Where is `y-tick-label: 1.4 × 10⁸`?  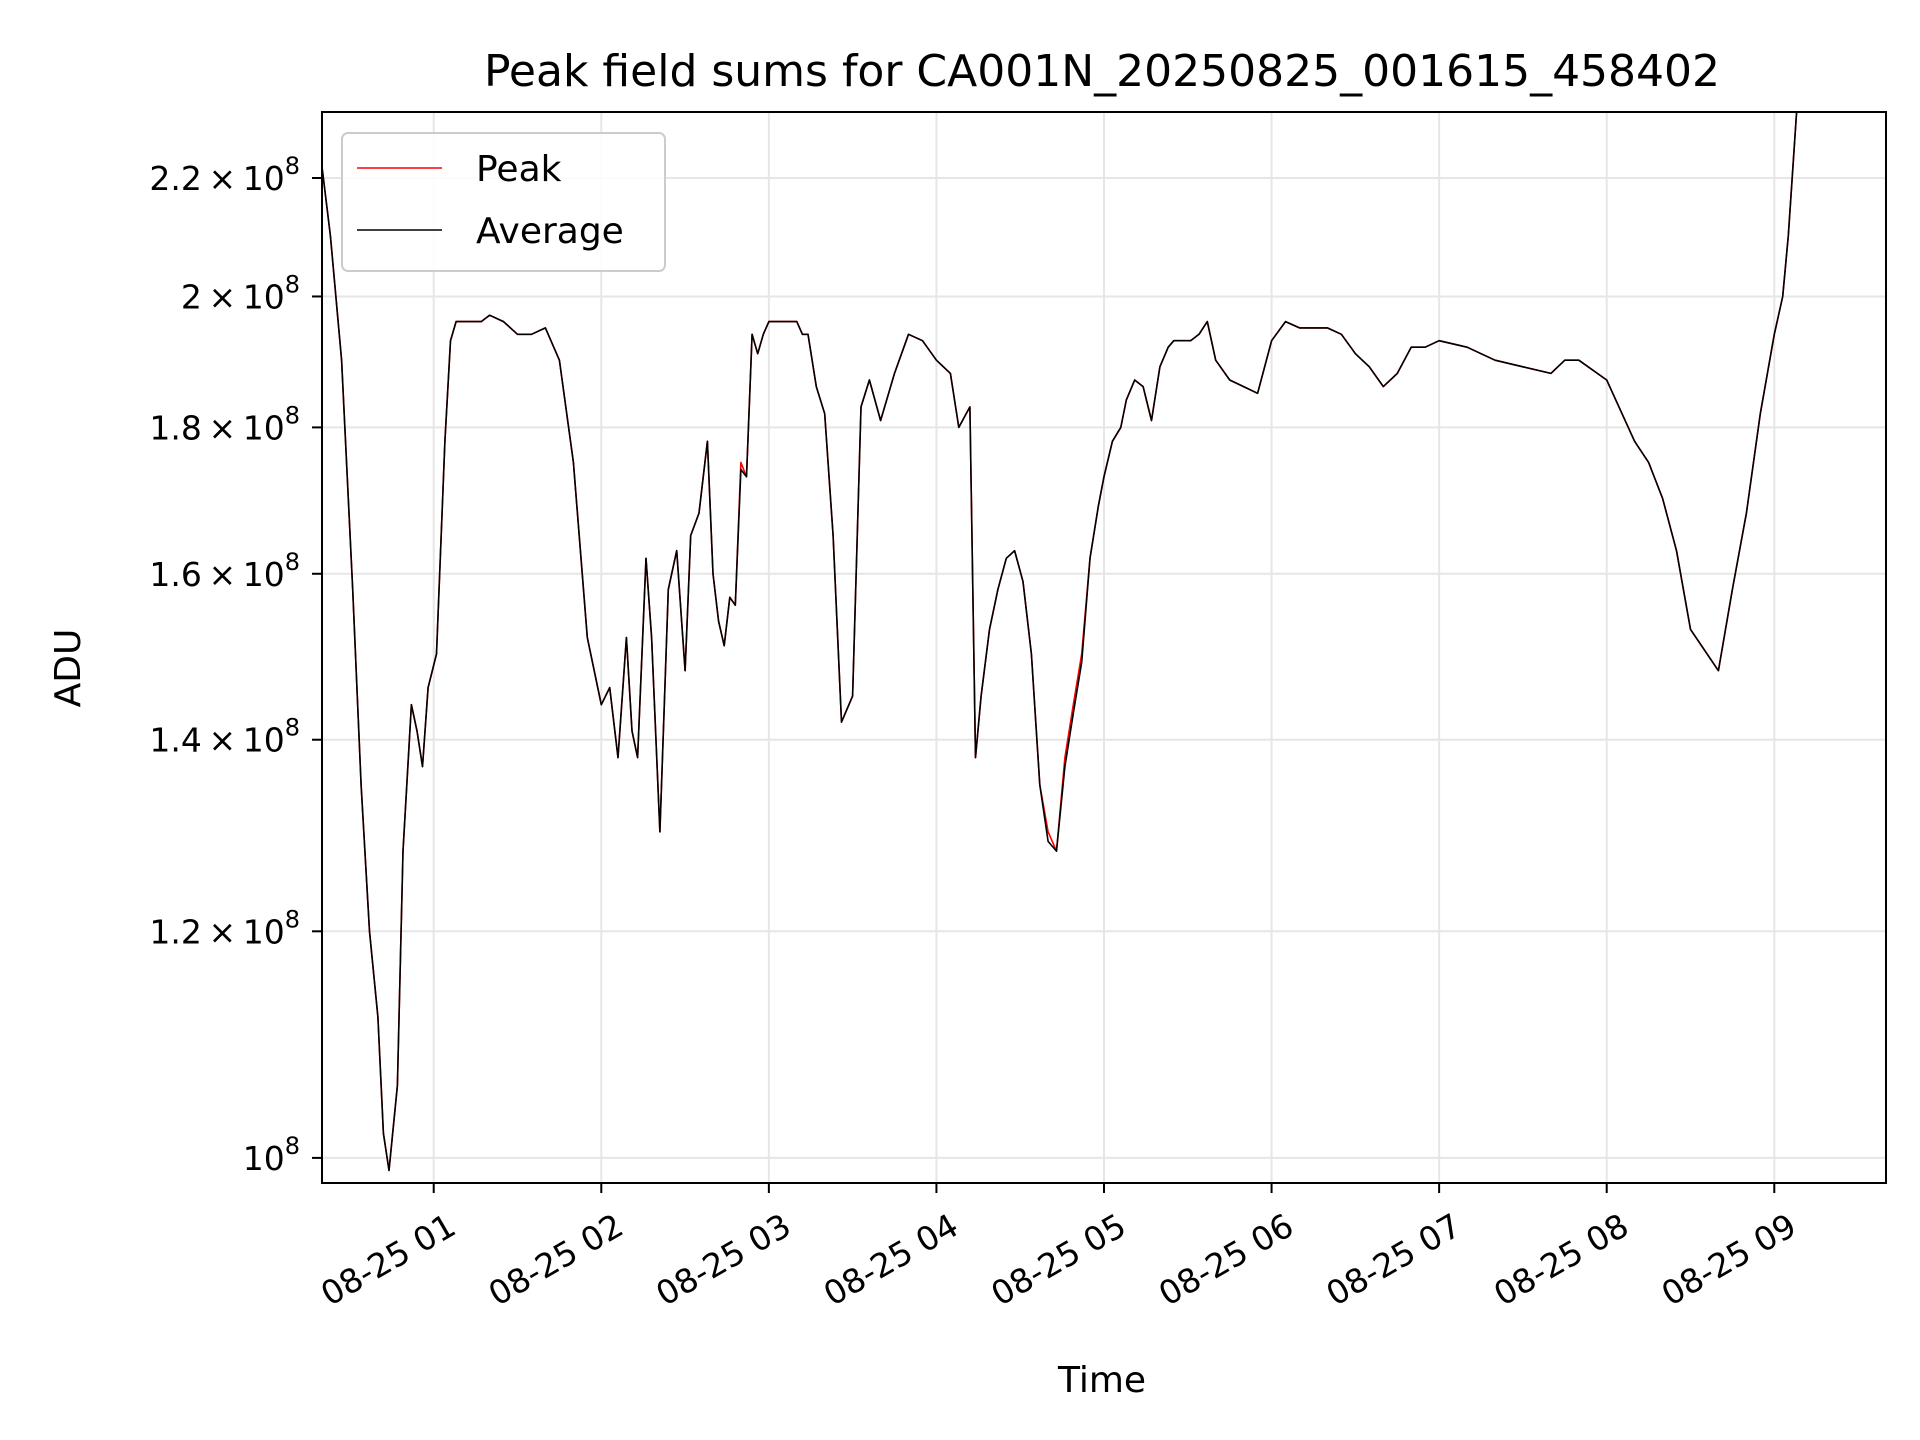 y-tick-label: 1.4 × 10⁸ is located at coordinates (224, 737).